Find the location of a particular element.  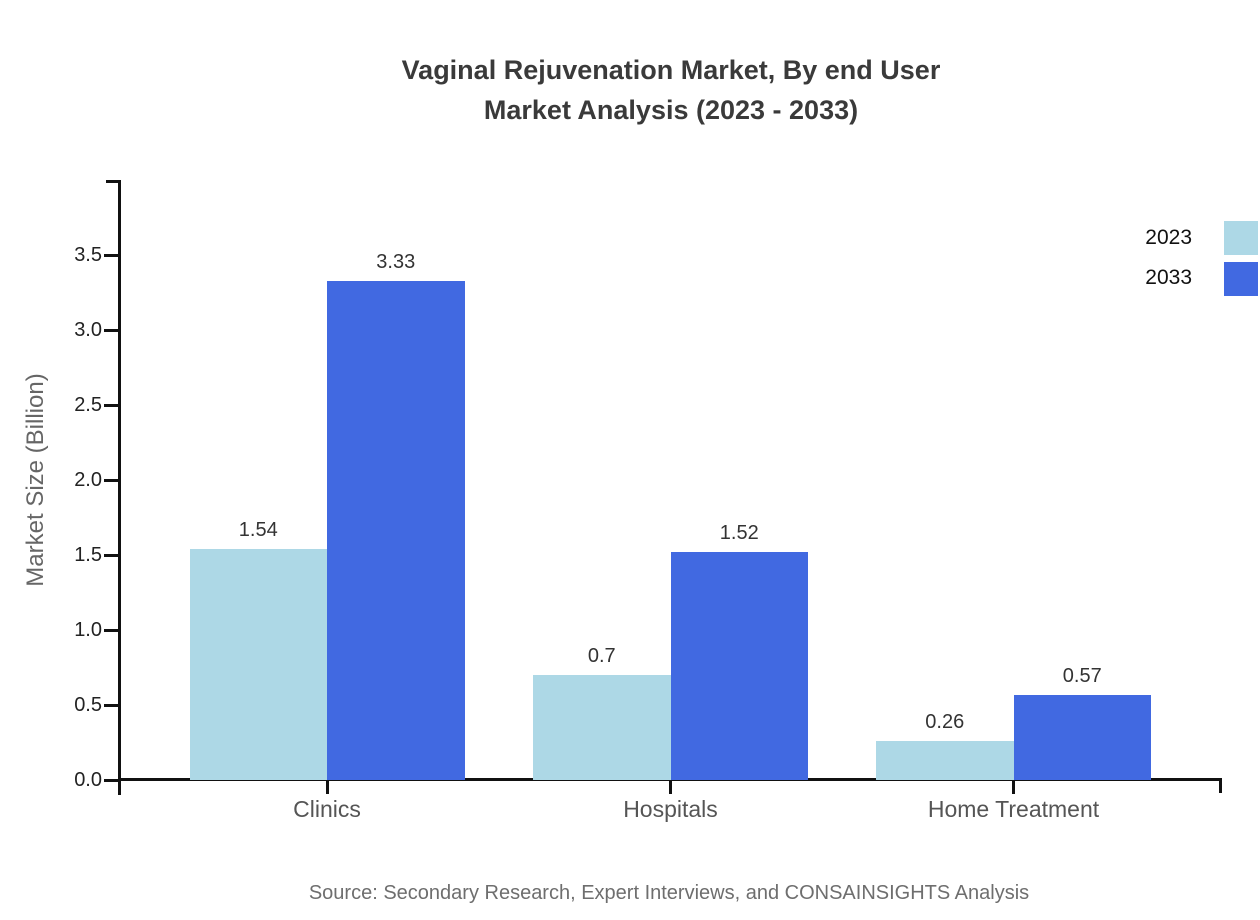

y-tick-label: 2.5 is located at coordinates (88, 405).